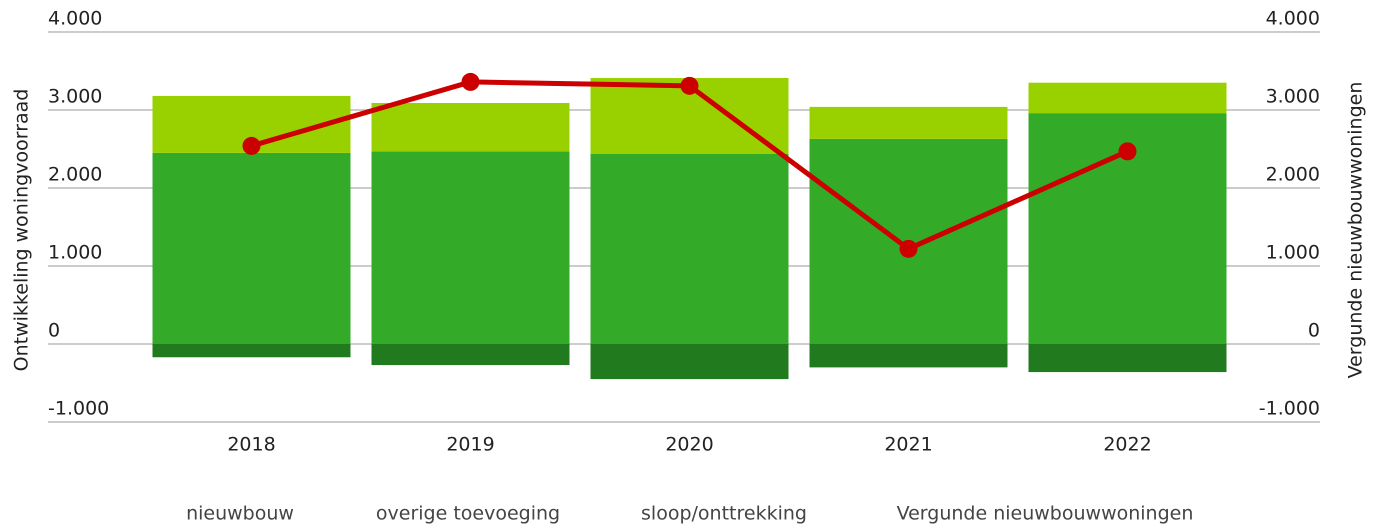  Describe the element at coordinates (251, 445) in the screenshot. I see `x-tick-label: 2018` at that location.